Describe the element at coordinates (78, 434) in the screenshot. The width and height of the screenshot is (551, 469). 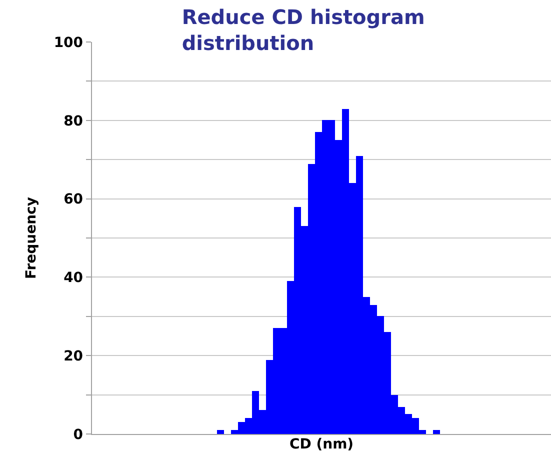
I see `y-tick-label: 0` at that location.